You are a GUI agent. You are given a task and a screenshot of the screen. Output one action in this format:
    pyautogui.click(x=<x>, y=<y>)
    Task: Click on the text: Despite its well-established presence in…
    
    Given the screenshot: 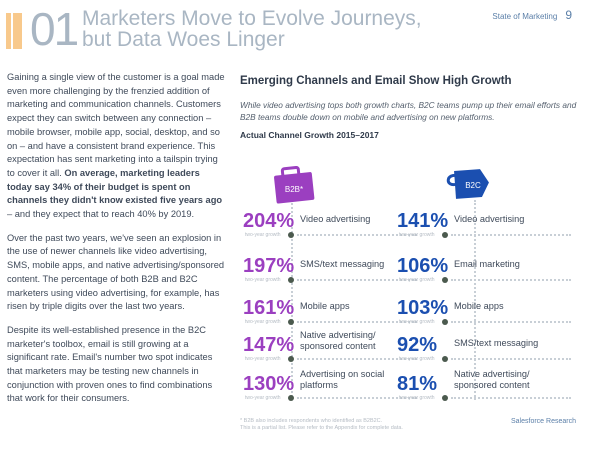 What is the action you would take?
    pyautogui.click(x=110, y=364)
    